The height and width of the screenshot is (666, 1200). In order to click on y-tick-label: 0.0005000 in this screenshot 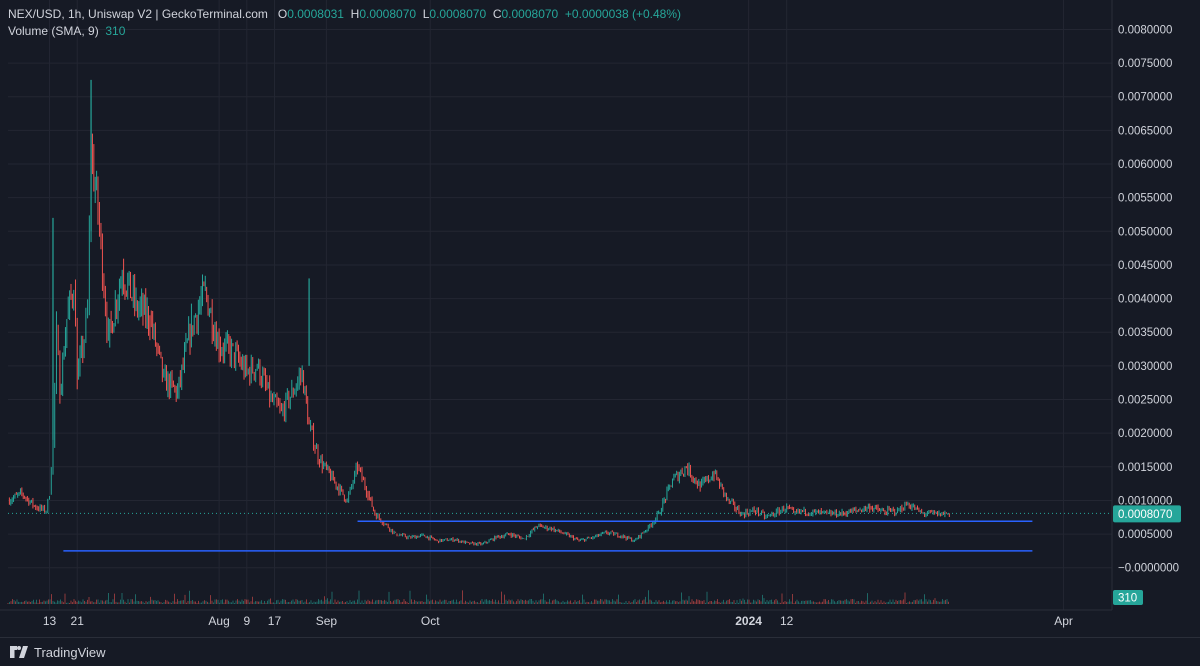, I will do `click(1145, 535)`.